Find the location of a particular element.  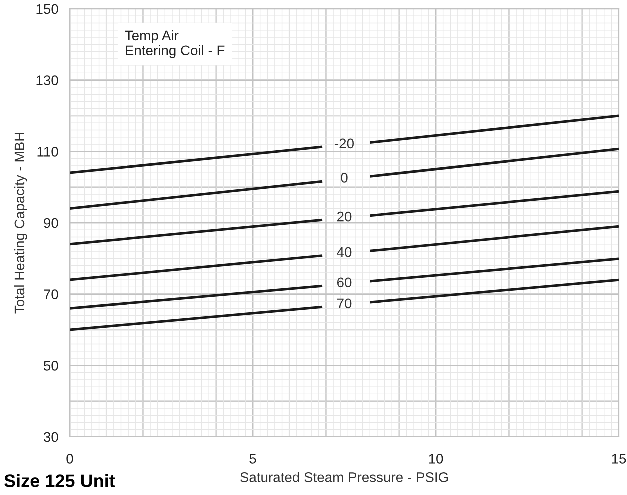

y-axis-title: Total Heating Capacity - MBH is located at coordinates (21, 223).